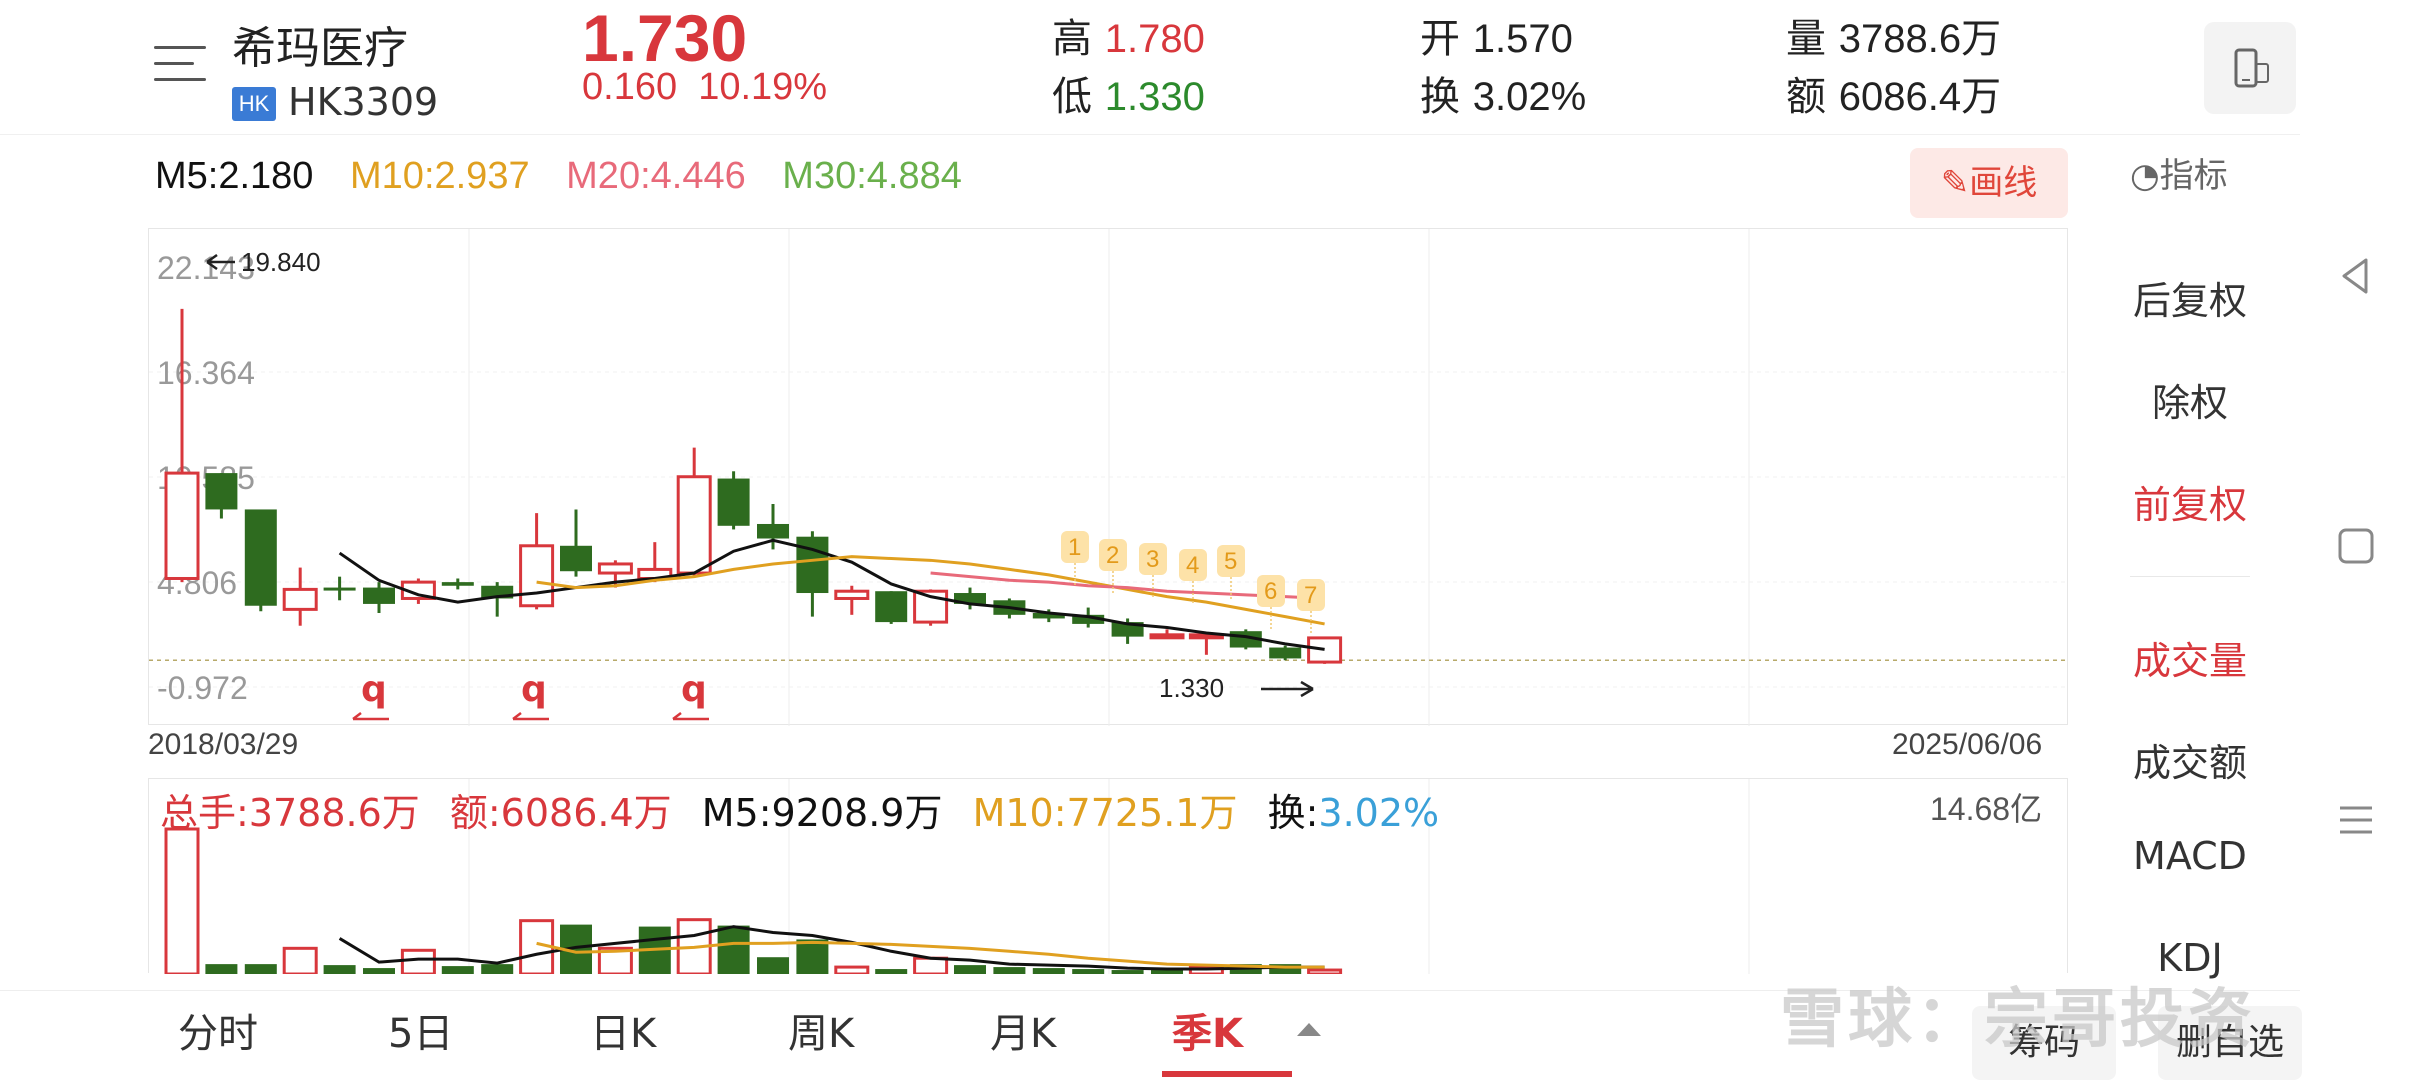 This screenshot has height=1080, width=2414. Describe the element at coordinates (440, 176) in the screenshot. I see `ma10-label: M10:2.937` at that location.